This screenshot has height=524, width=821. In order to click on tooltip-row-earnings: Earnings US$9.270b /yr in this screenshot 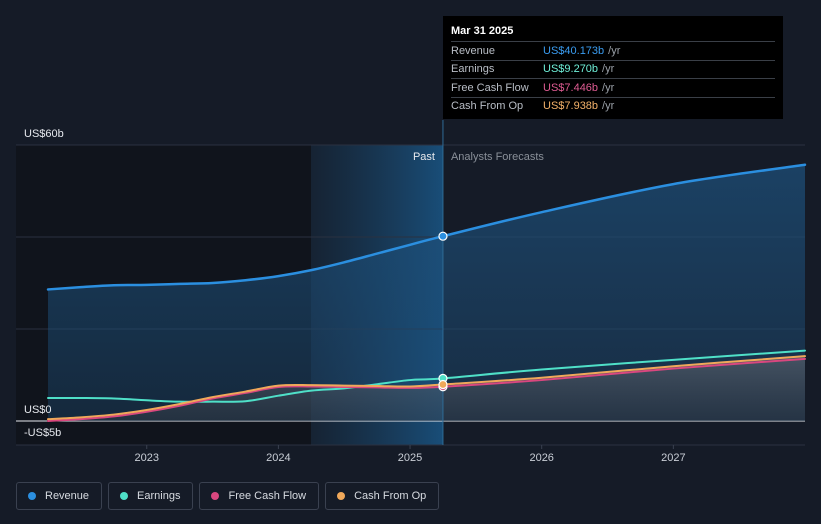, I will do `click(613, 69)`.